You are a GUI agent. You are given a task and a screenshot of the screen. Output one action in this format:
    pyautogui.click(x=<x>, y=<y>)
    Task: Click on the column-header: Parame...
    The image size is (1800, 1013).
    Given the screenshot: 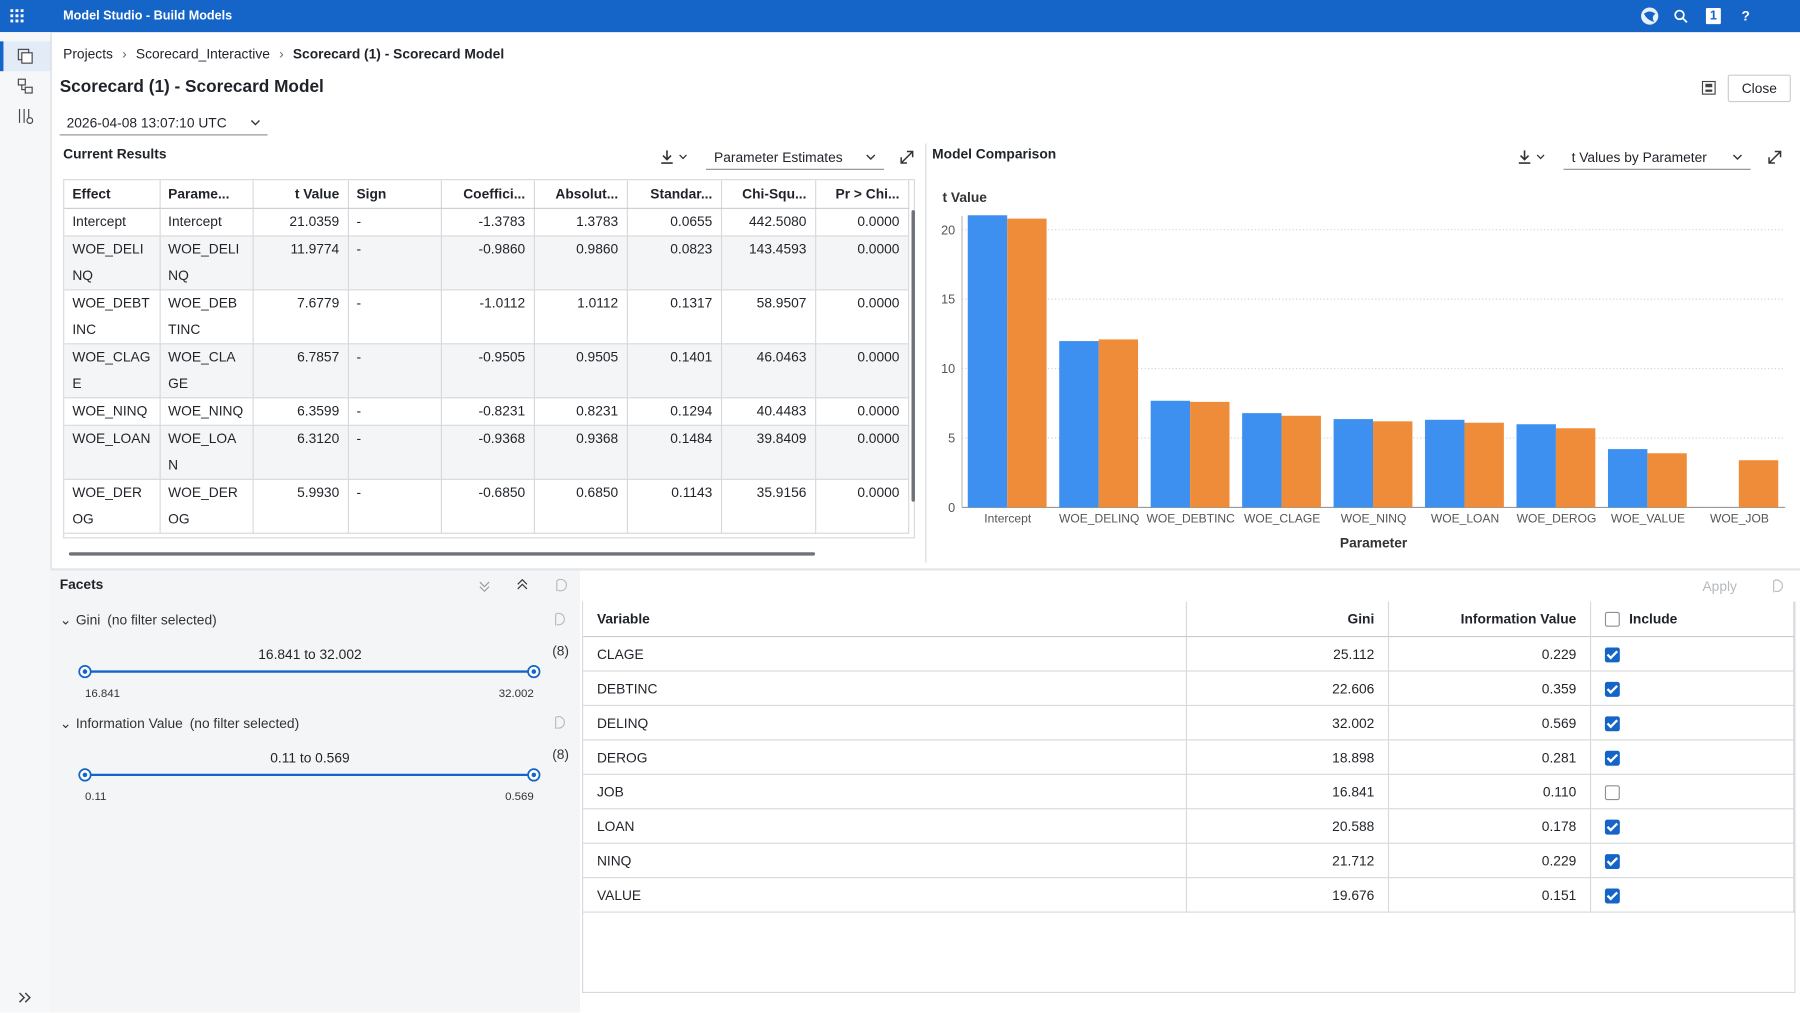 What is the action you would take?
    pyautogui.click(x=206, y=194)
    